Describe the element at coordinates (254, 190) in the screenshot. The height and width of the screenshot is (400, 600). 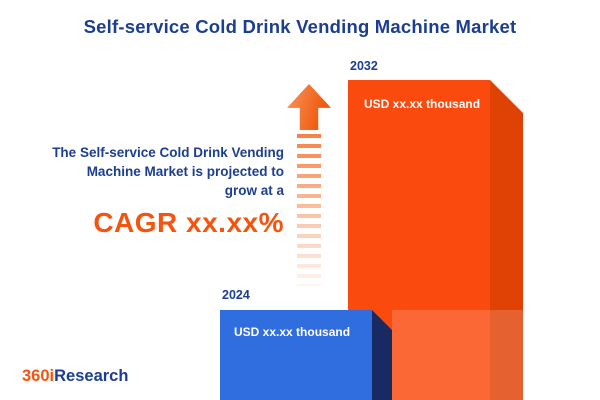
I see `description-line-3: grow at a` at that location.